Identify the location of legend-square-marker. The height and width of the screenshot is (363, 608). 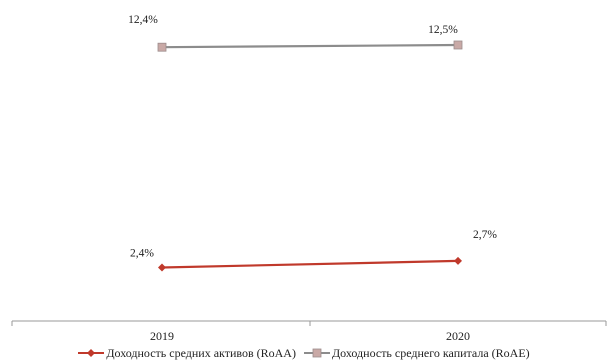
(316, 353).